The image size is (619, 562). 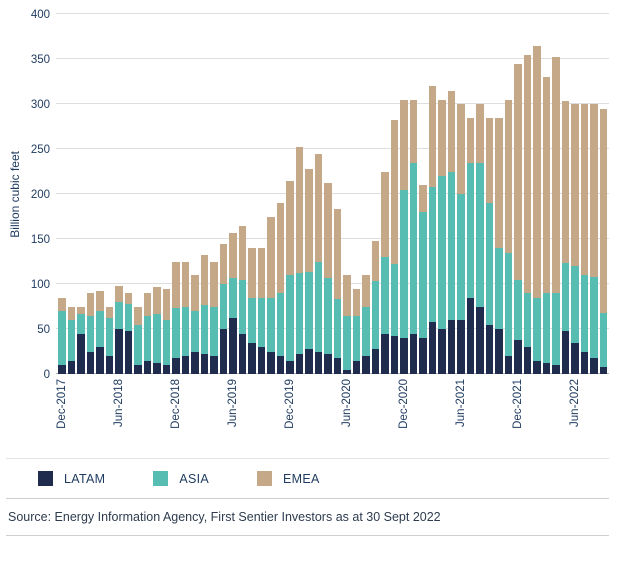 I want to click on x-label-slot: Dec-2017, so click(x=62, y=416).